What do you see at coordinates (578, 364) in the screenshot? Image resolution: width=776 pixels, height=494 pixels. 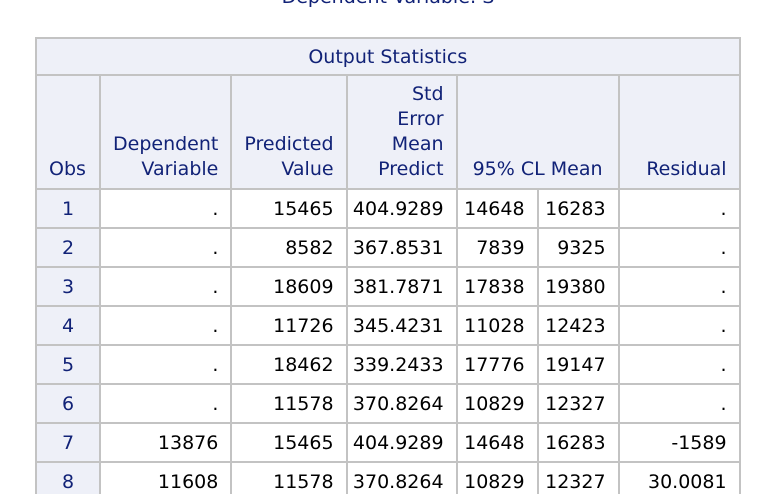 I see `upper-cl-cell: 19147` at bounding box center [578, 364].